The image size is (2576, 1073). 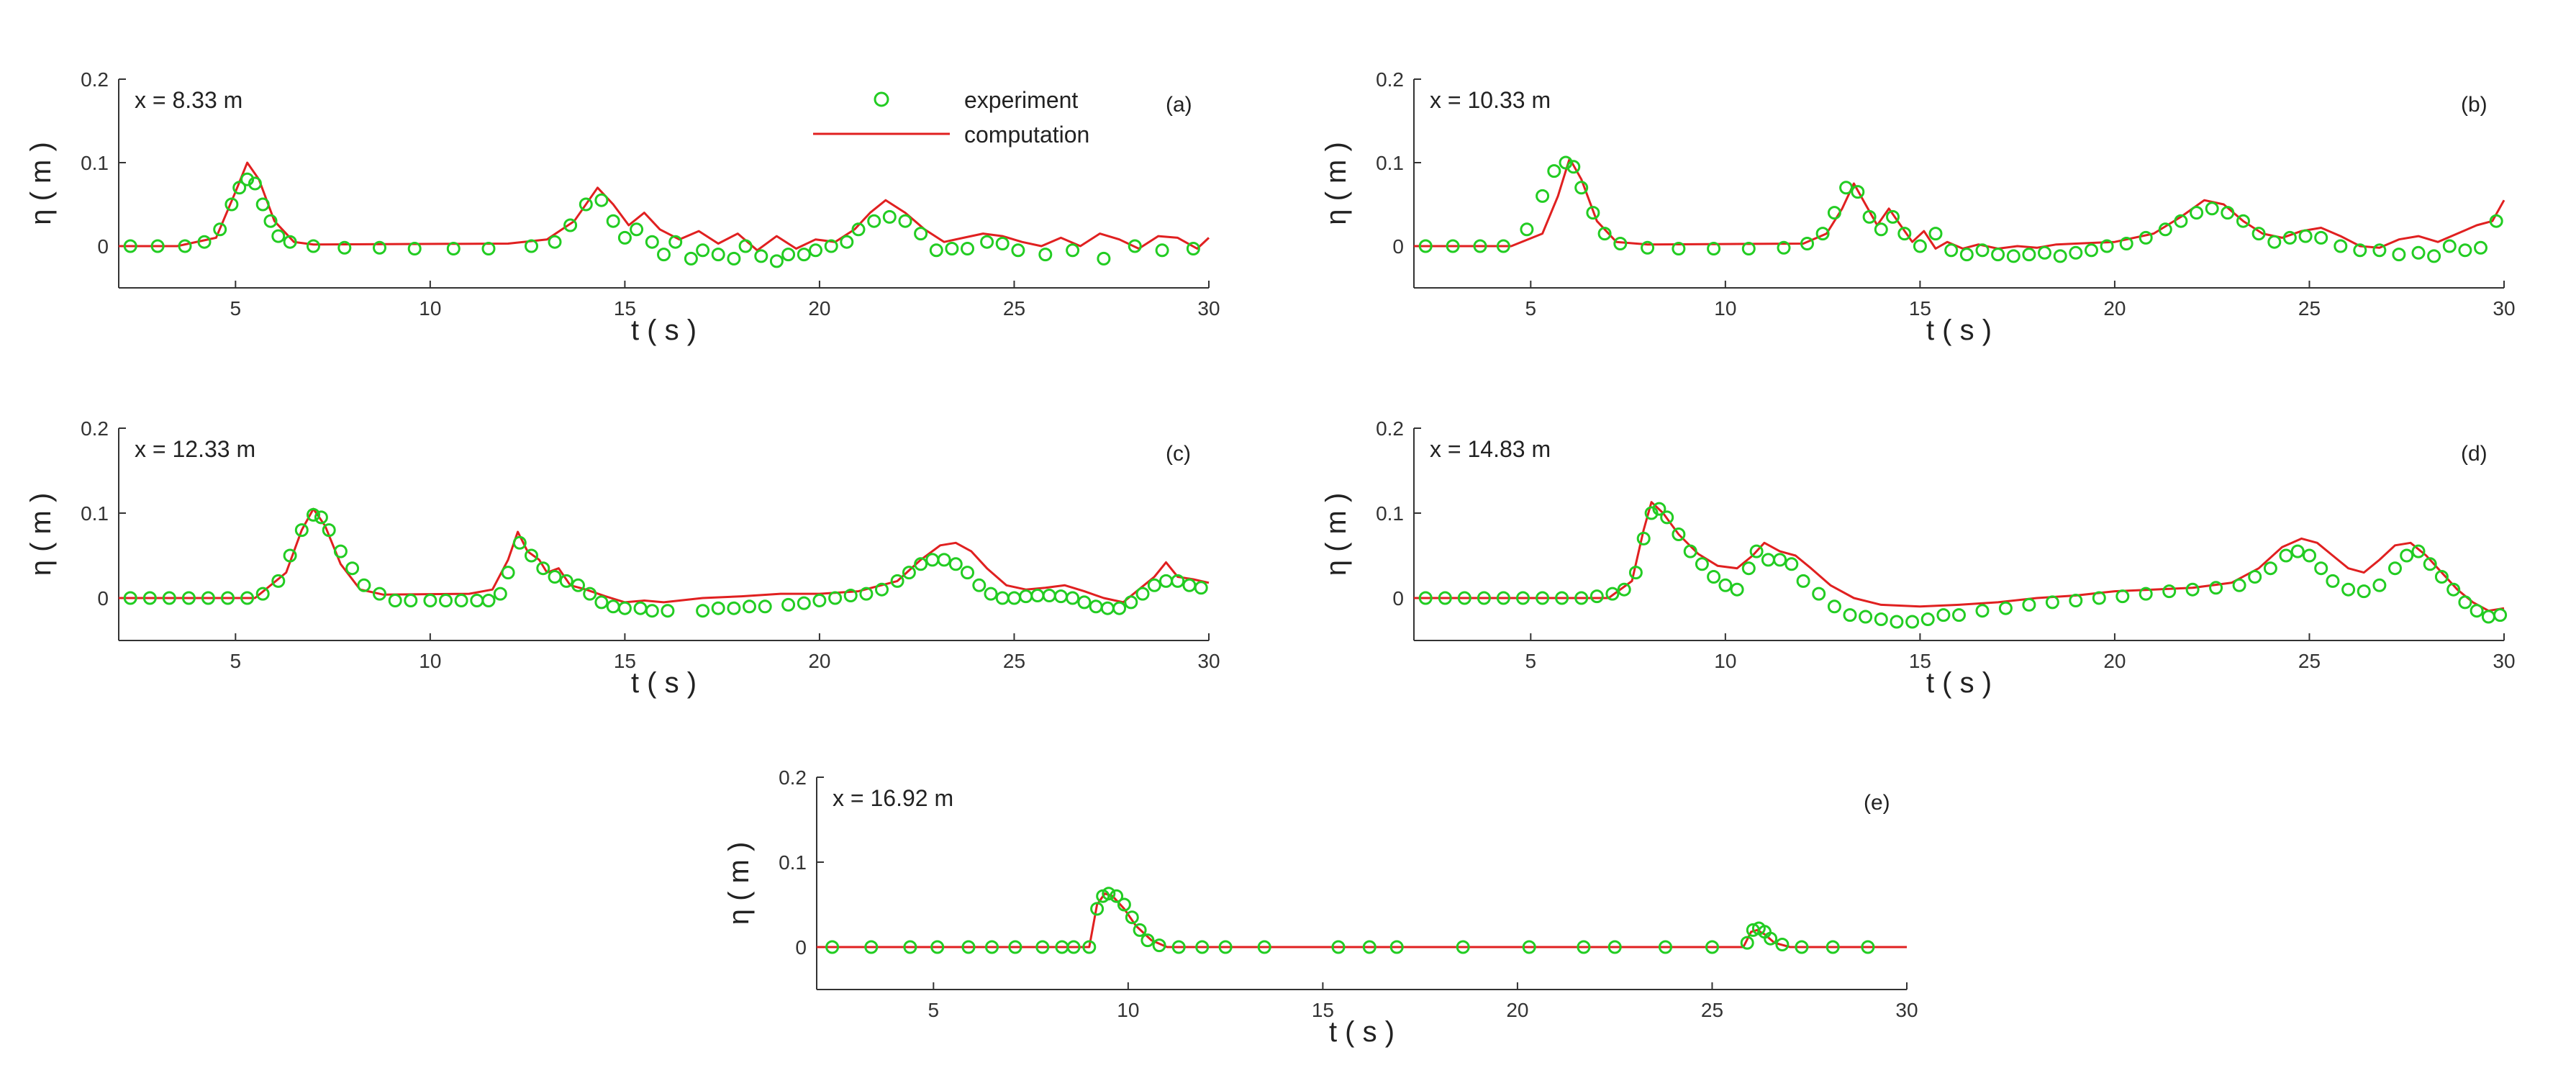 What do you see at coordinates (951, 118) in the screenshot?
I see `legend: experiment computation` at bounding box center [951, 118].